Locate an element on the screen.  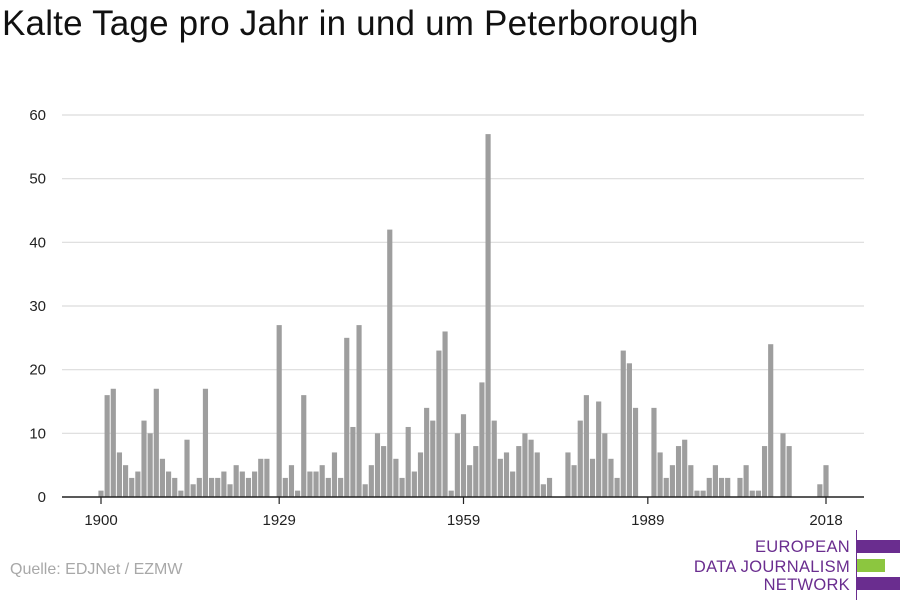
bar-1947 is located at coordinates (390, 363).